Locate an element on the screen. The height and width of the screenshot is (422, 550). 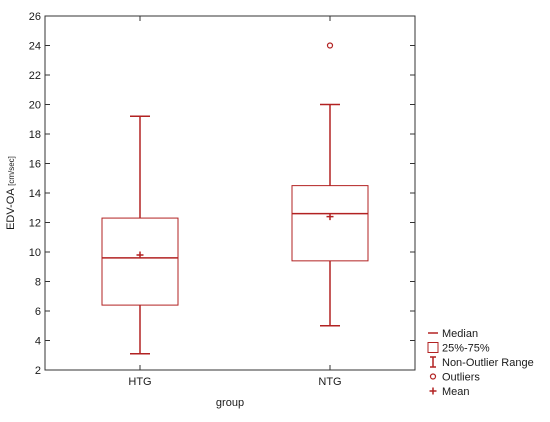
x-tick-label: NTG is located at coordinates (329, 382).